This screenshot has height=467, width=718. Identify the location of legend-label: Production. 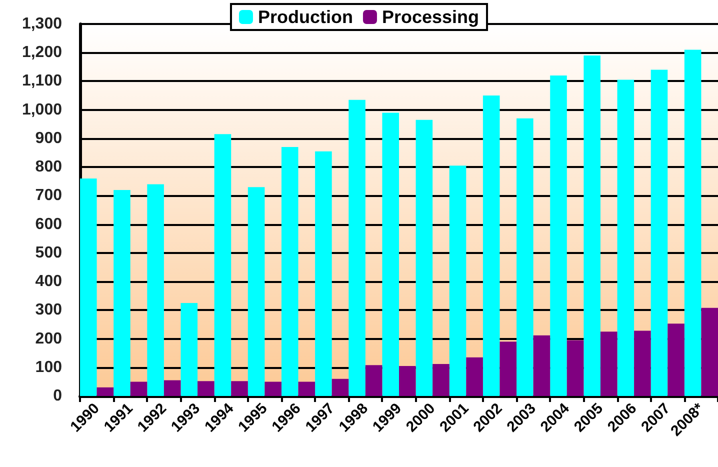
(305, 17).